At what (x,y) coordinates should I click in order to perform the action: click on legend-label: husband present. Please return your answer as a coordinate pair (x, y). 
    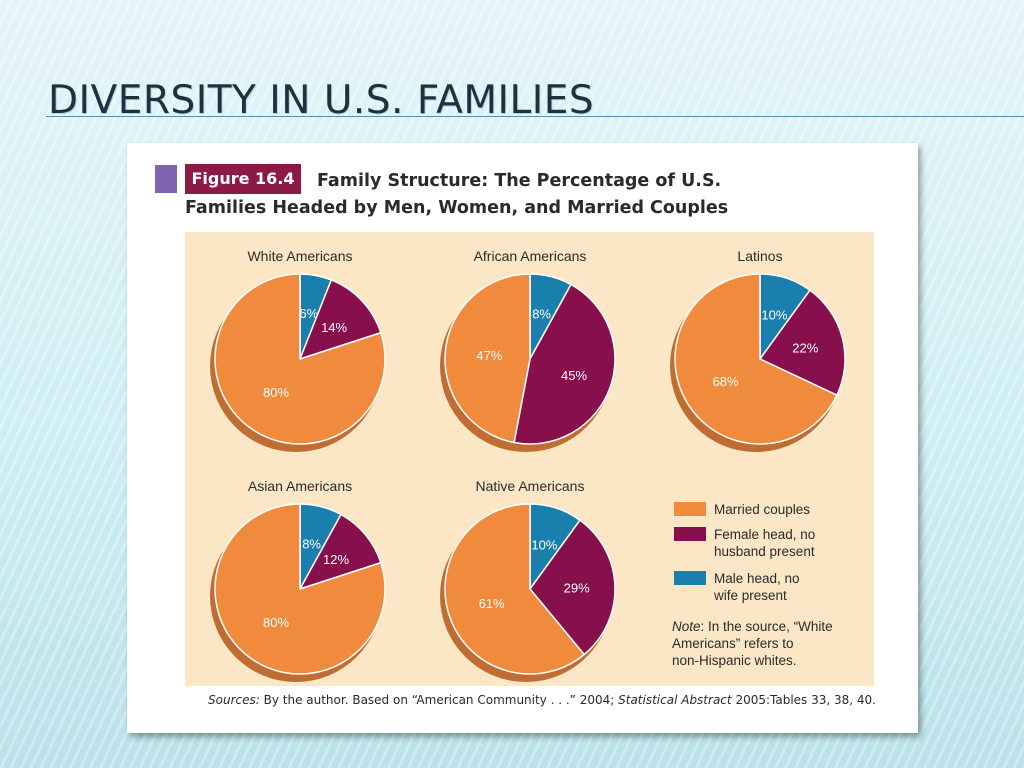
    Looking at the image, I should click on (764, 551).